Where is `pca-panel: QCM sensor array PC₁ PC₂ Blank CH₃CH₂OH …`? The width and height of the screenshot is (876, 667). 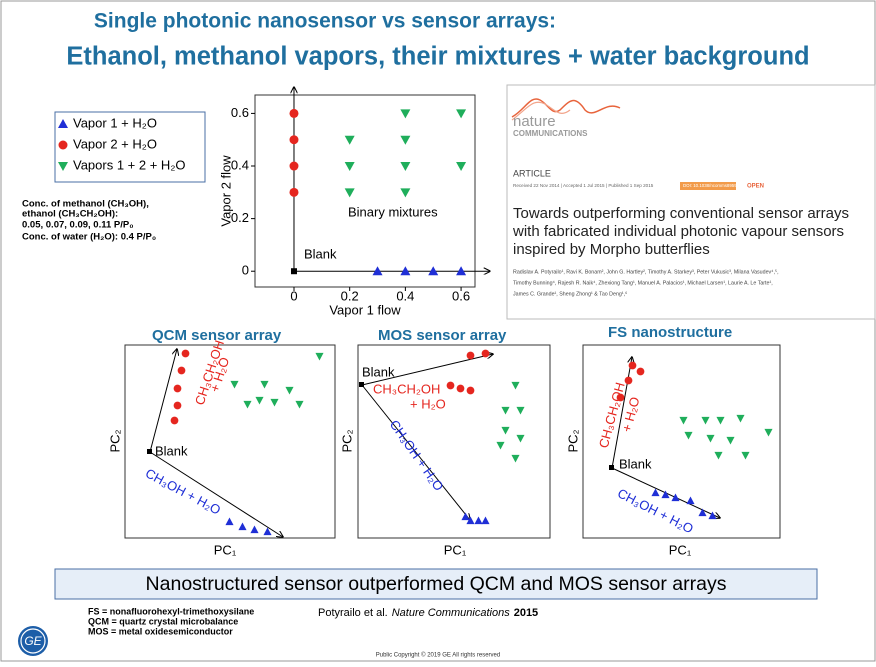
pca-panel: QCM sensor array PC₁ PC₂ Blank CH₃CH₂OH … is located at coordinates (221, 442).